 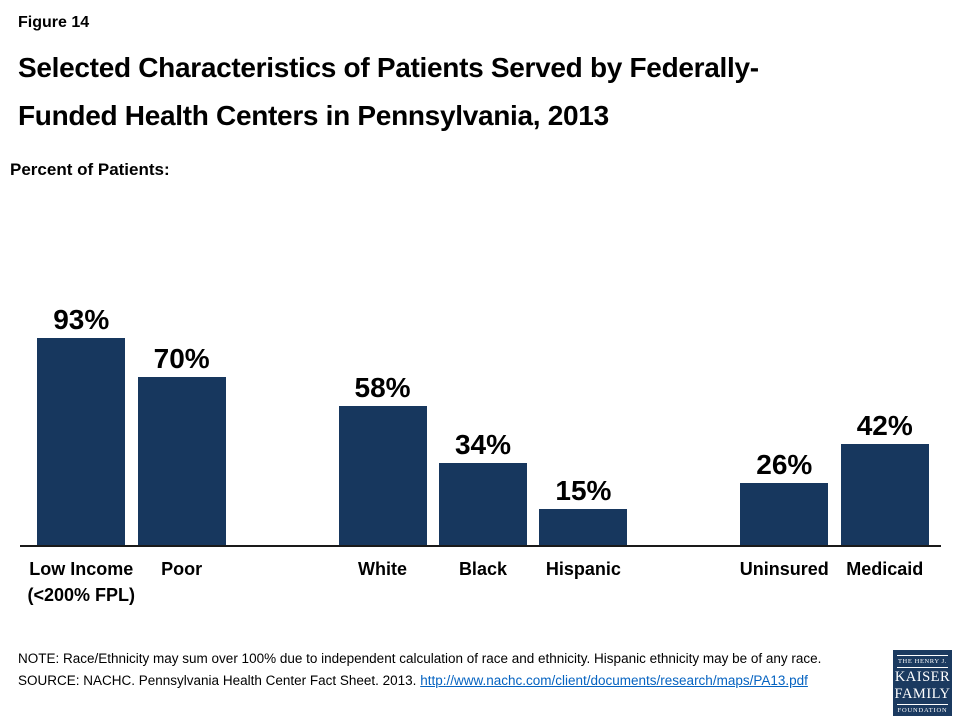 What do you see at coordinates (583, 490) in the screenshot?
I see `bar-value-label: 15%` at bounding box center [583, 490].